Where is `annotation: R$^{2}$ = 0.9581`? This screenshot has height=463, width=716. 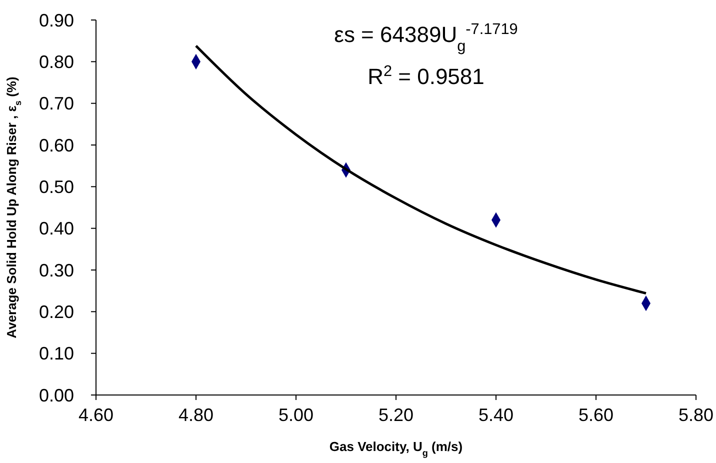
annotation: R$^{2}$ = 0.9581 is located at coordinates (426, 75).